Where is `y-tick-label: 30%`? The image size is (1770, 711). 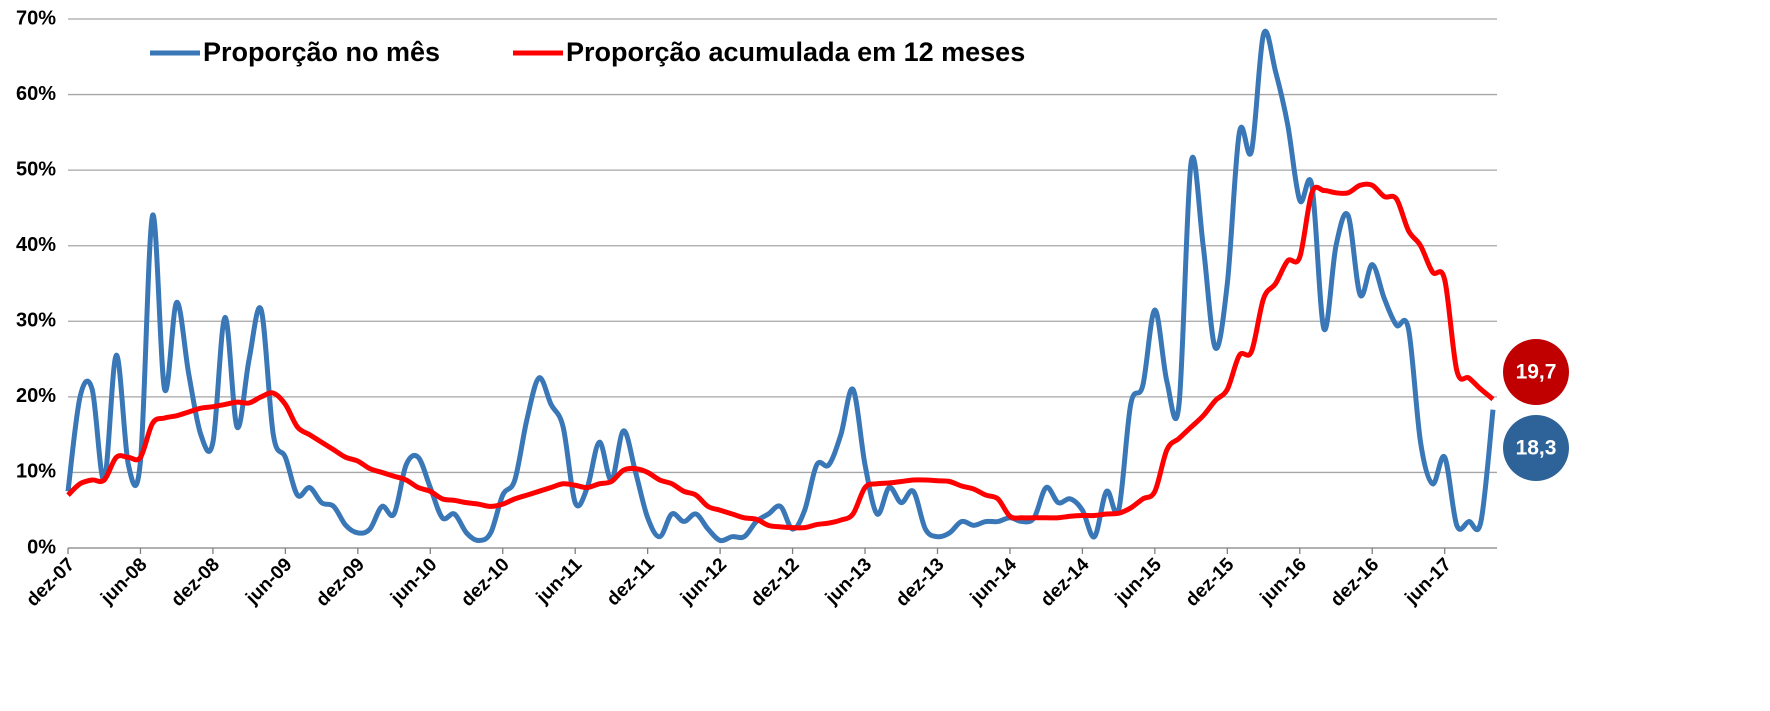 y-tick-label: 30% is located at coordinates (36, 321).